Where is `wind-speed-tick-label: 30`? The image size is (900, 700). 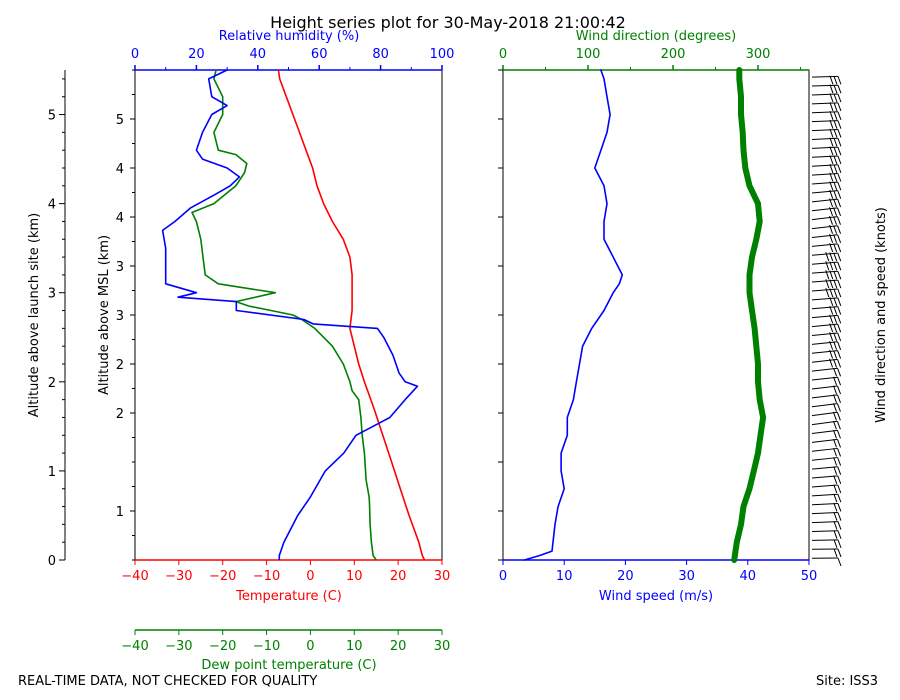
wind-speed-tick-label: 30 is located at coordinates (686, 576).